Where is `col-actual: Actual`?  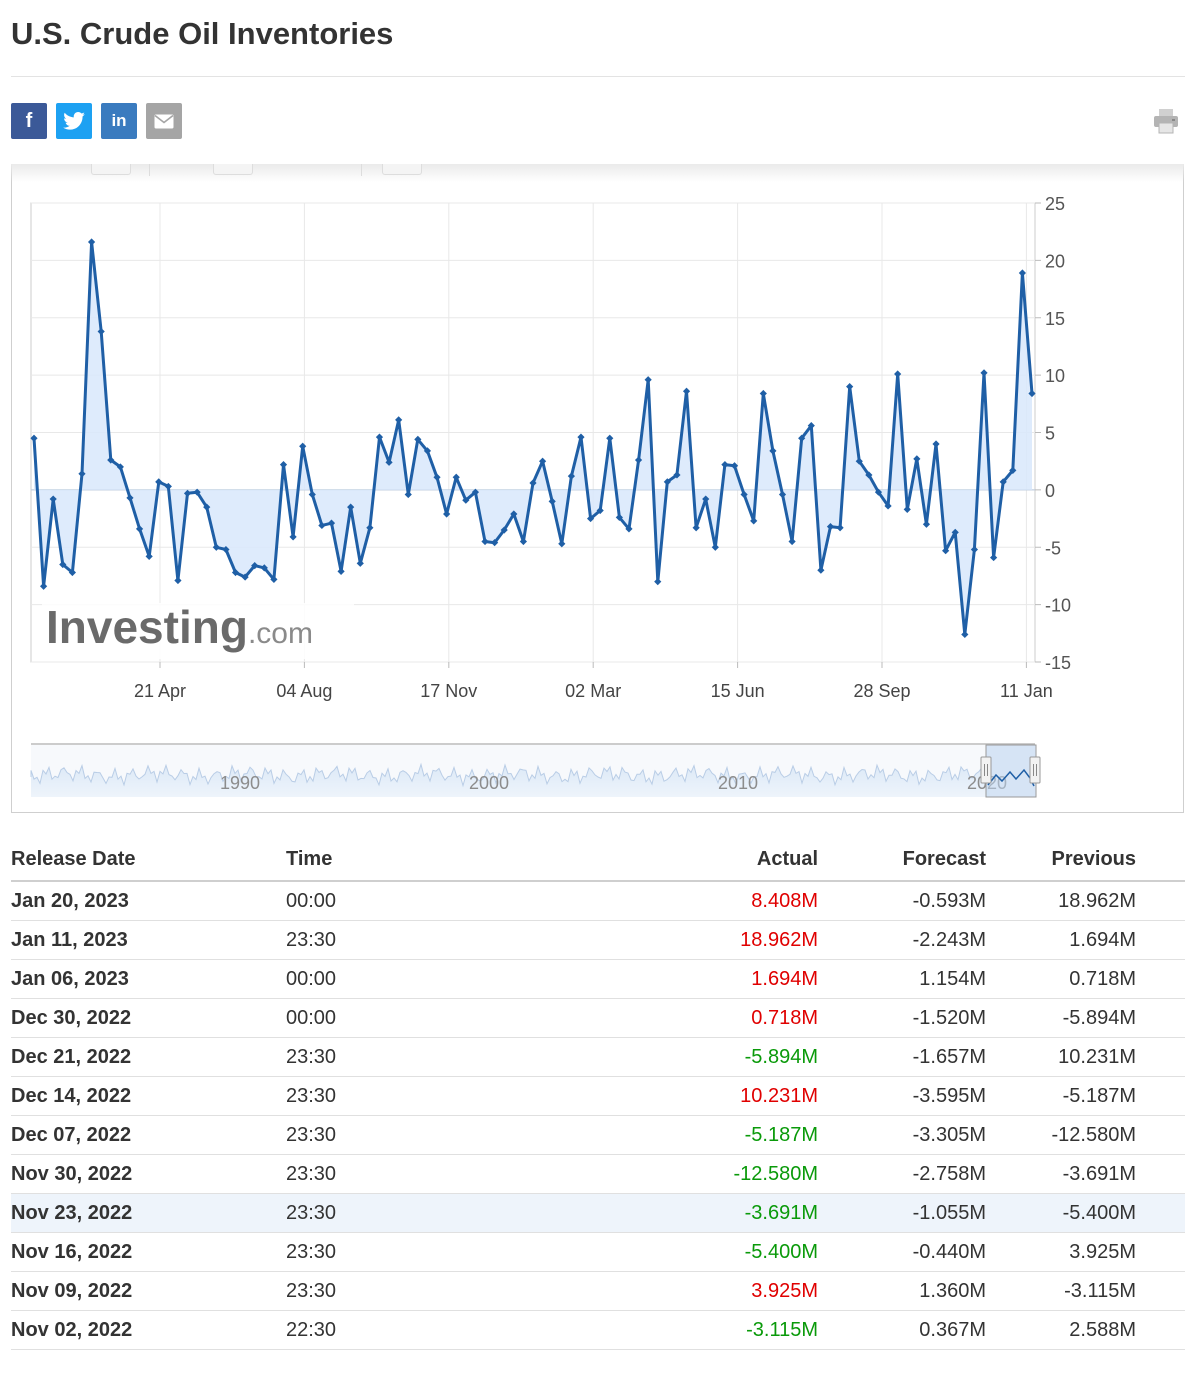 col-actual: Actual is located at coordinates (702, 860).